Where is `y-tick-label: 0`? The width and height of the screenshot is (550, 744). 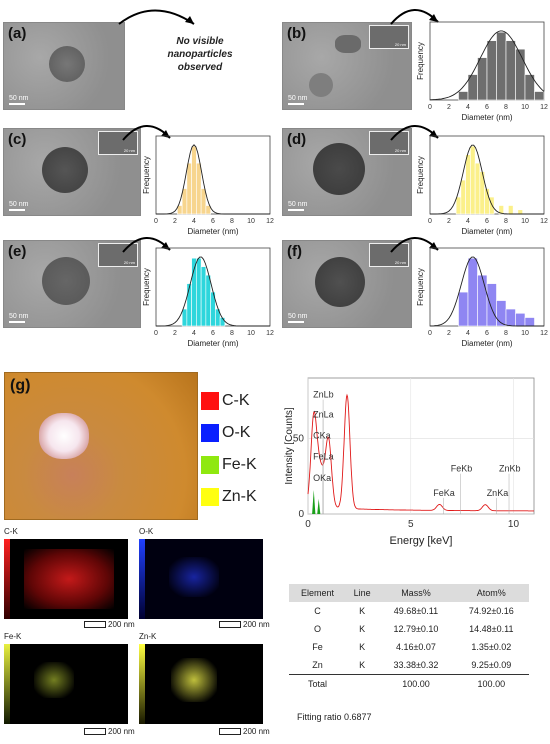
y-tick-label: 0 is located at coordinates (301, 514).